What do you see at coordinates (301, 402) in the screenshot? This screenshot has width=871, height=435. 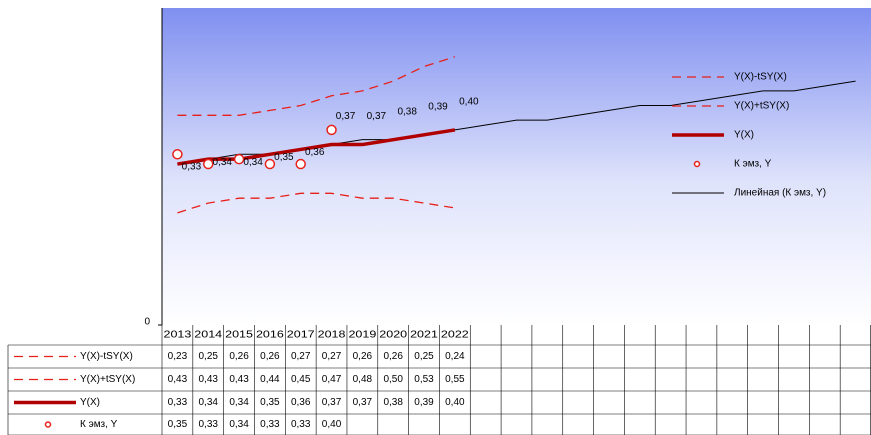 I see `table-cell: 0,36` at bounding box center [301, 402].